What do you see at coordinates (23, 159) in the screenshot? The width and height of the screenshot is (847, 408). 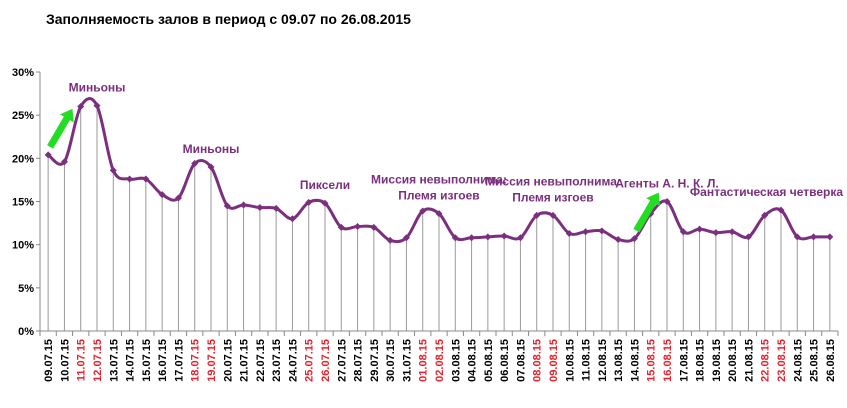 I see `y-tick-label: 20%` at bounding box center [23, 159].